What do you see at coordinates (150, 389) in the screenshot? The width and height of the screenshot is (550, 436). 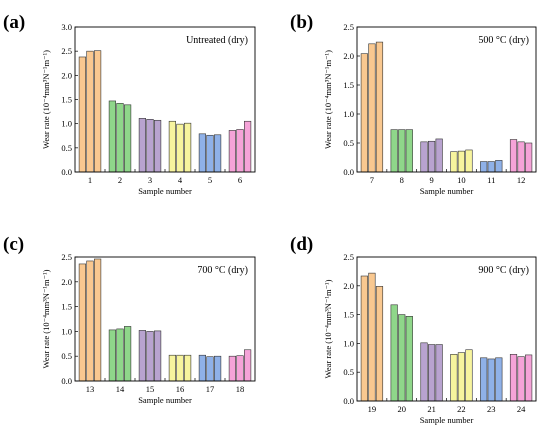 I see `x-tick-label: 15` at bounding box center [150, 389].